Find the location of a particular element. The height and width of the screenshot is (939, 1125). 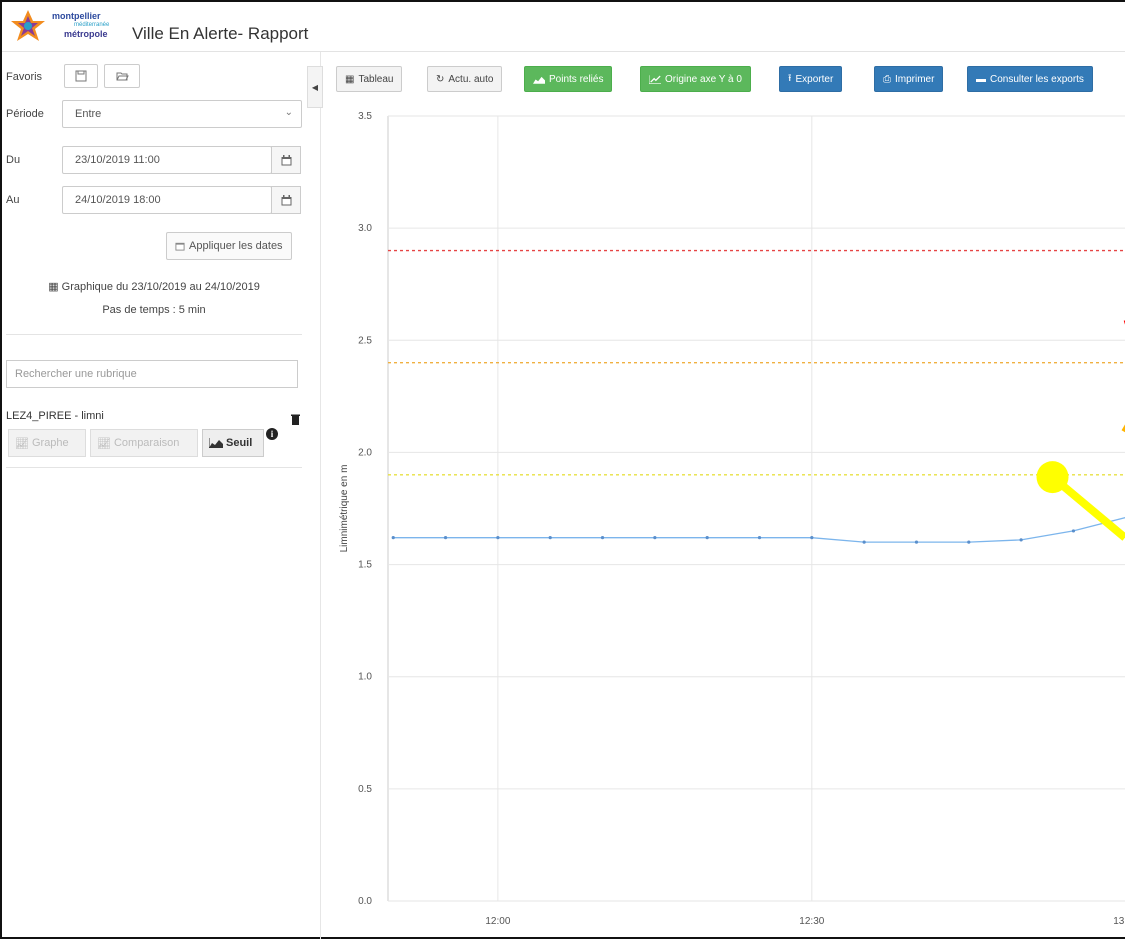

table-icon: ▦ is located at coordinates (350, 79).